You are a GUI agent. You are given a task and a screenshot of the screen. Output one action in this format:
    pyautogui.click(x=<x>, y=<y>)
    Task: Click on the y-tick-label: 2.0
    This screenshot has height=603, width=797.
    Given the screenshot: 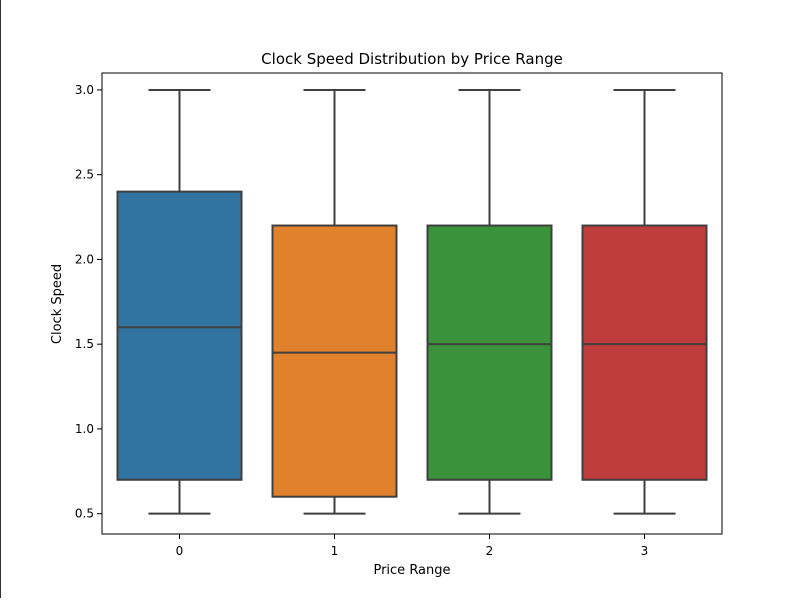 What is the action you would take?
    pyautogui.click(x=84, y=259)
    